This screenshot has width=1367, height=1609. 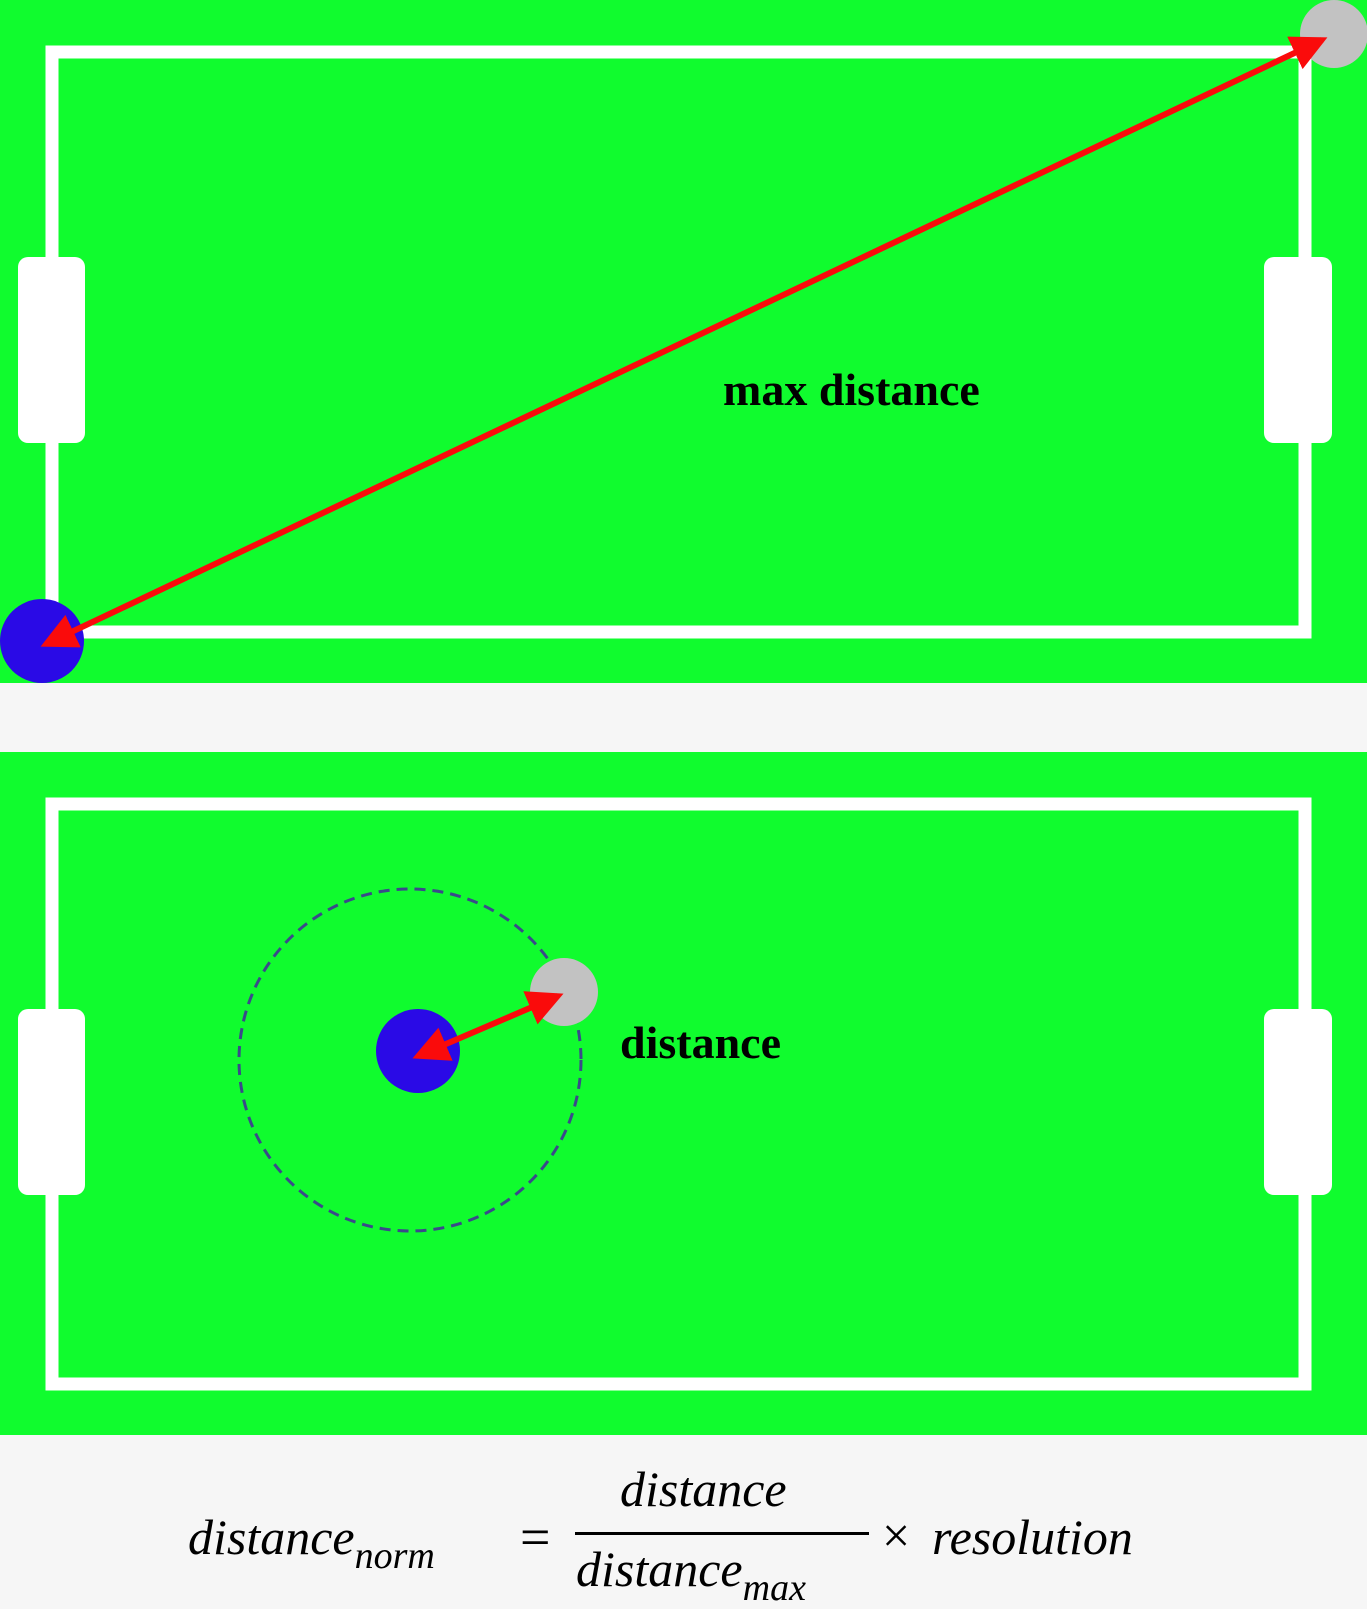 What do you see at coordinates (535, 1537) in the screenshot?
I see `formula-equals: =` at bounding box center [535, 1537].